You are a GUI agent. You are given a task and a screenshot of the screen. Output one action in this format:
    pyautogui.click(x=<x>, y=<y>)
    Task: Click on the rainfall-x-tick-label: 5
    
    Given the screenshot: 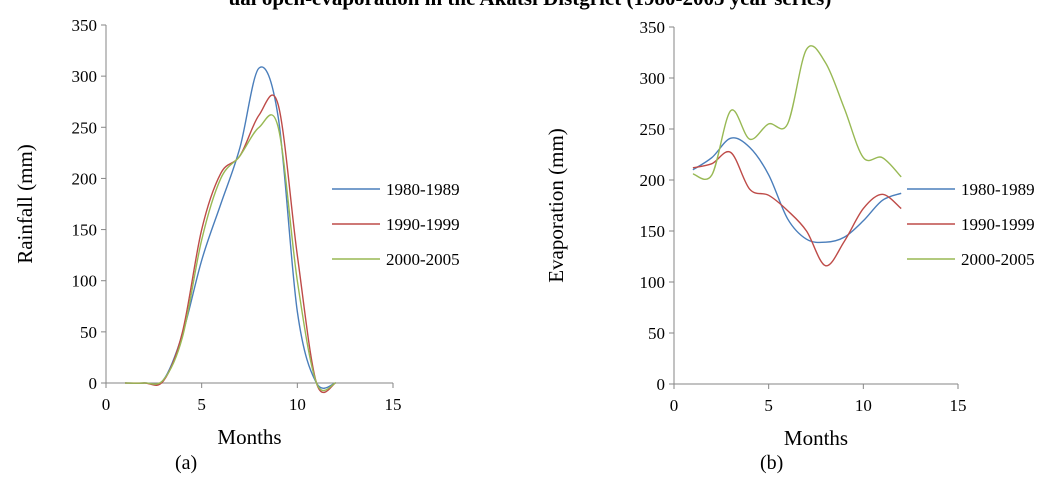 What is the action you would take?
    pyautogui.click(x=201, y=404)
    